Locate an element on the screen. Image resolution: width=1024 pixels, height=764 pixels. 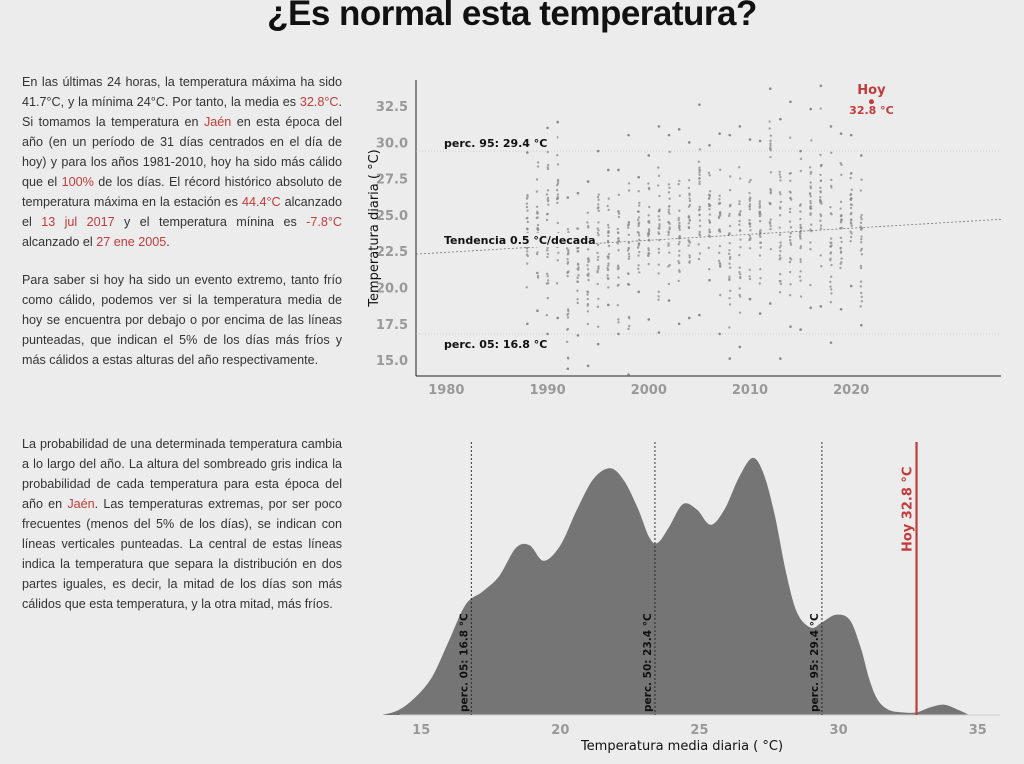
percentile-label: perc. 05: 16.8 °C is located at coordinates (464, 662).